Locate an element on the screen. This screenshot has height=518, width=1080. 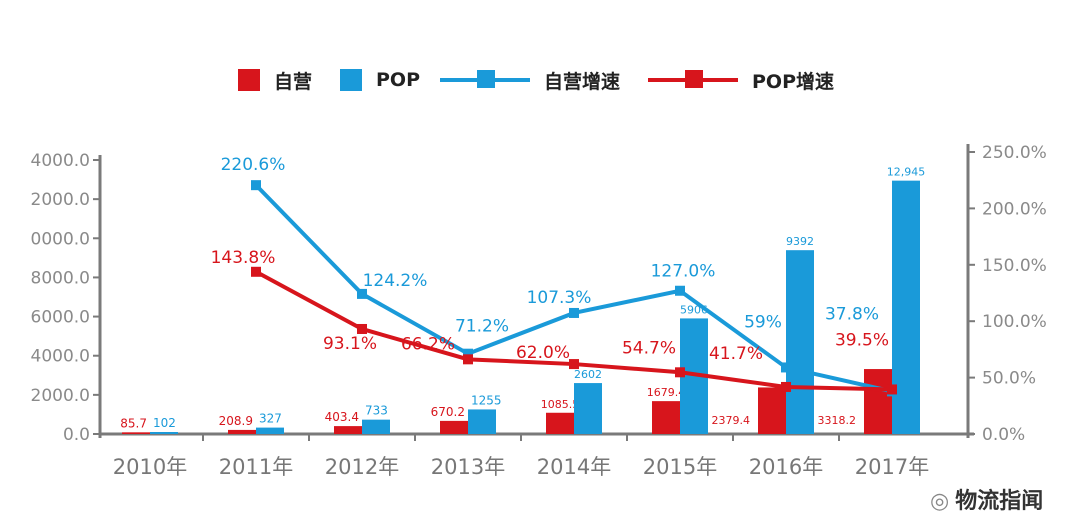
bar-label-pop: 327 is located at coordinates (270, 419).